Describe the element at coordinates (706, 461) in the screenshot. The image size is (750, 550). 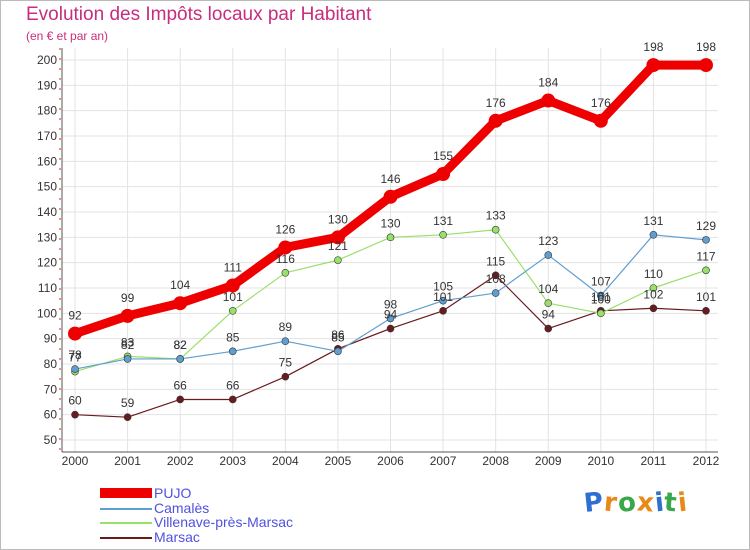
I see `x-tick-label: 2012` at that location.